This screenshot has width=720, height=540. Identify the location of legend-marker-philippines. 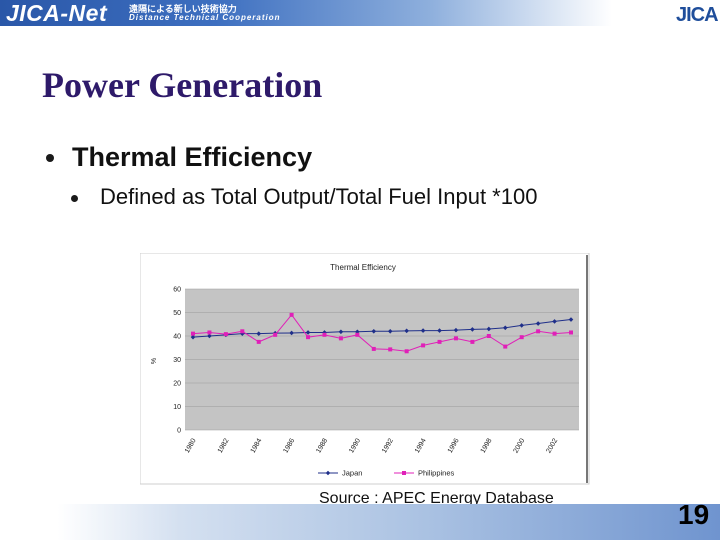
(404, 473).